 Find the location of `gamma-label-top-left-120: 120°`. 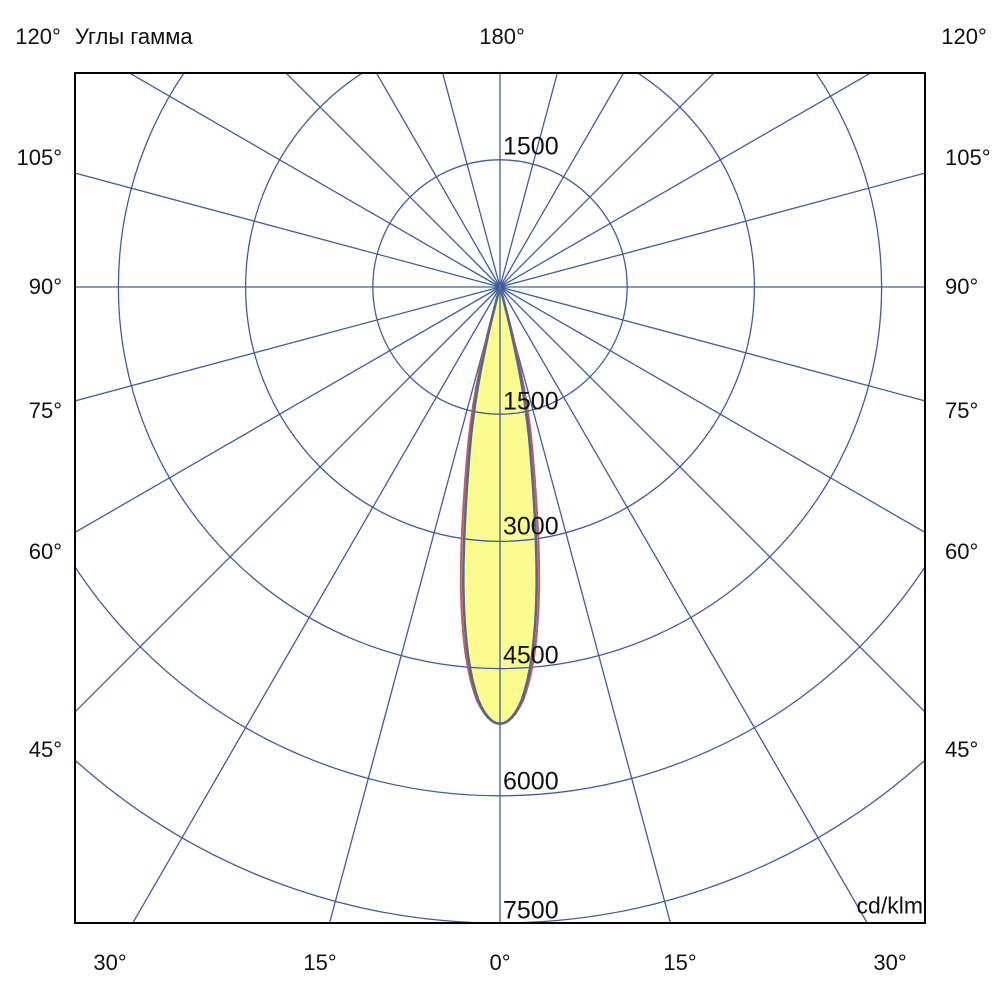

gamma-label-top-left-120: 120° is located at coordinates (38, 36).